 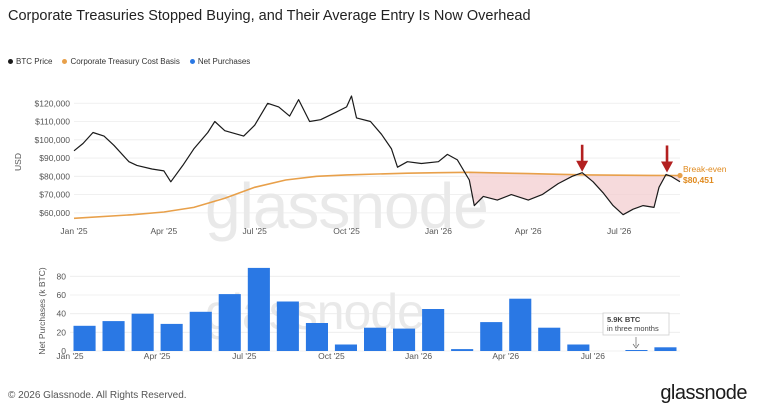 I want to click on legend-cost-dot, so click(x=65, y=61).